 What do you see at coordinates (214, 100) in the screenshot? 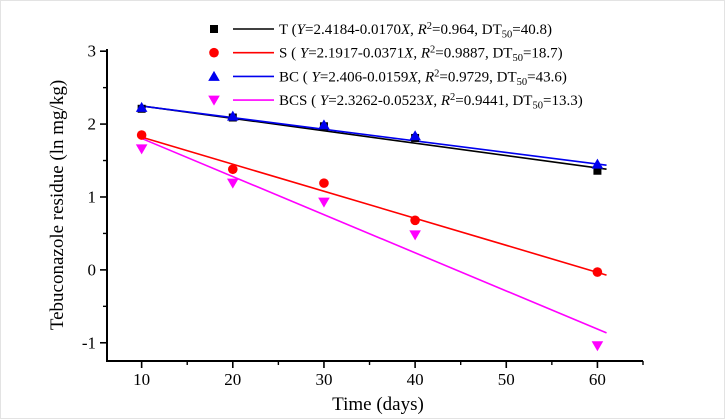
I see `legend-marker-BCS` at bounding box center [214, 100].